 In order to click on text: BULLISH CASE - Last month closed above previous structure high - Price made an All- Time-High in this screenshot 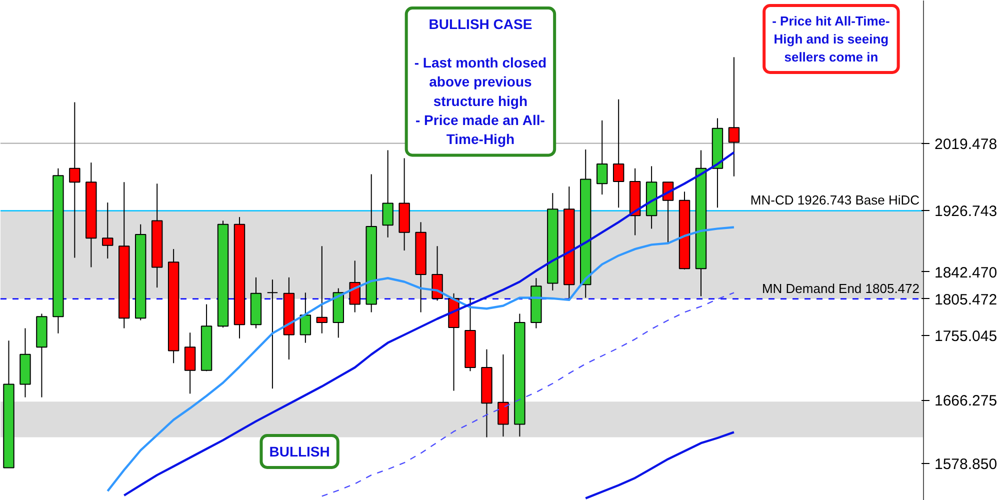, I will do `click(480, 82)`.